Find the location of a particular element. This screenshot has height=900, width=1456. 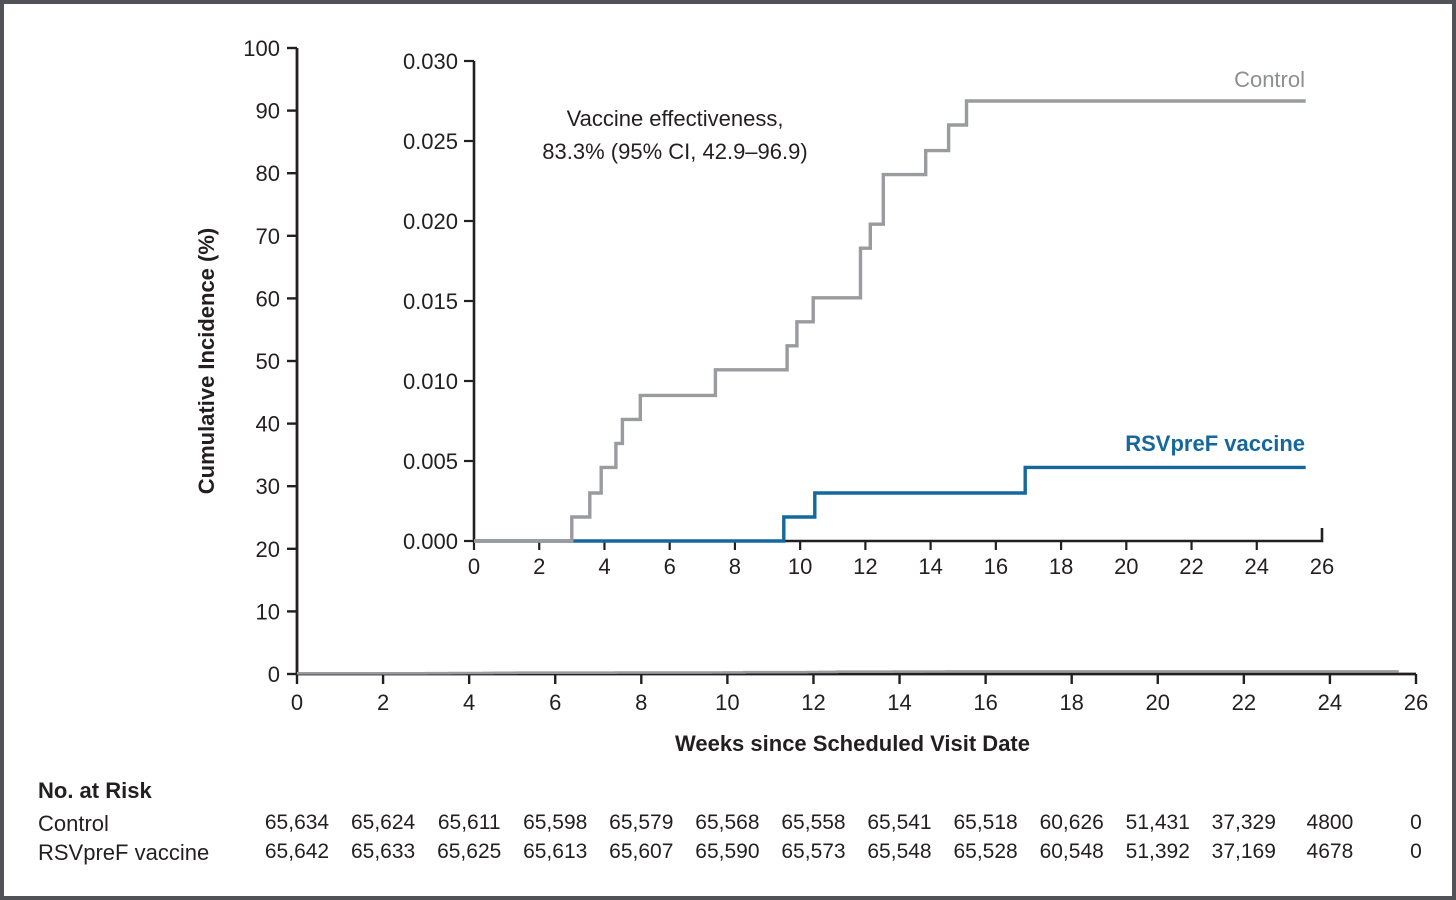

risk-value: 65,634 is located at coordinates (297, 822).